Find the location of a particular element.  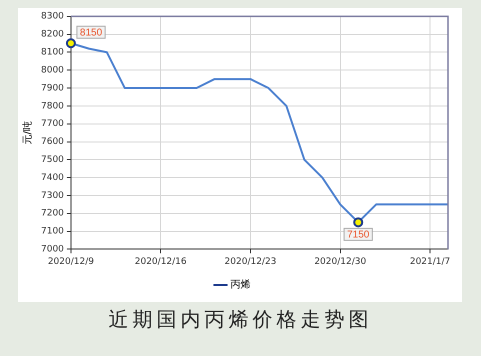

y-tick-label: 8000 is located at coordinates (52, 70).